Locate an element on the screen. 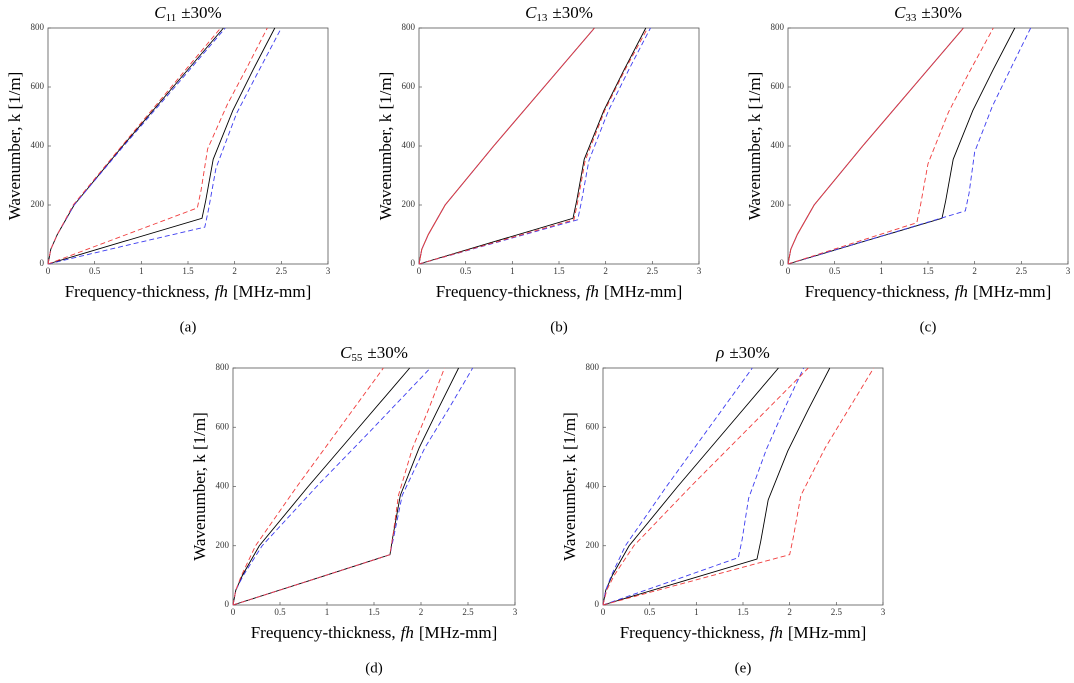  caption: (b) is located at coordinates (559, 327).